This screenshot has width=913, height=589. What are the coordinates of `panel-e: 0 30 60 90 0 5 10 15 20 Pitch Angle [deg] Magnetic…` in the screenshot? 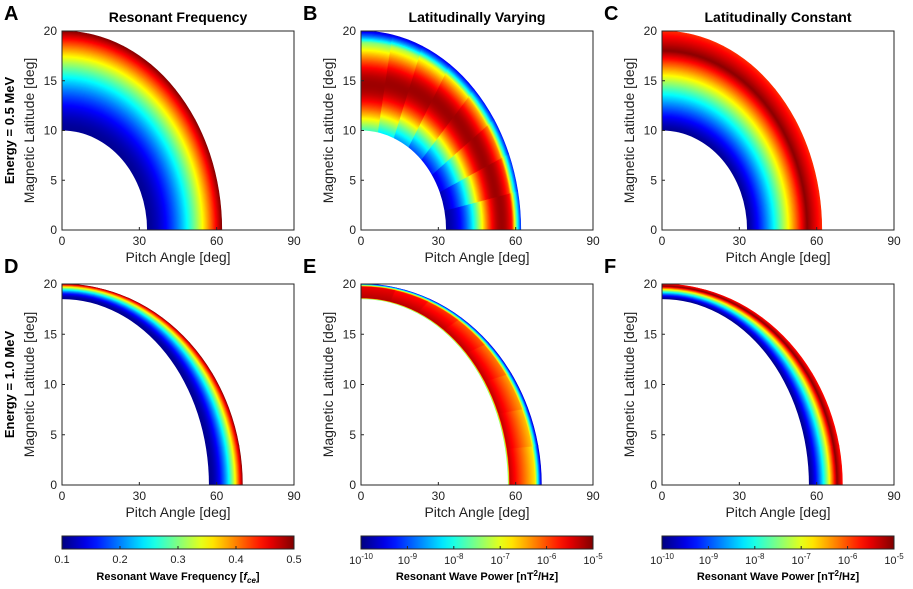 It's located at (451, 388).